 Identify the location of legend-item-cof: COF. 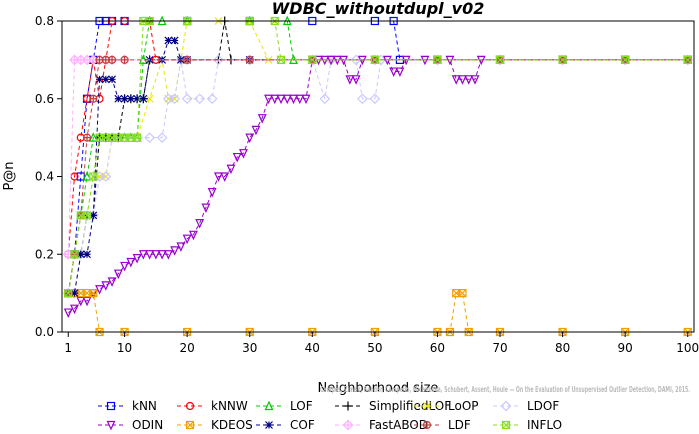
(285, 425).